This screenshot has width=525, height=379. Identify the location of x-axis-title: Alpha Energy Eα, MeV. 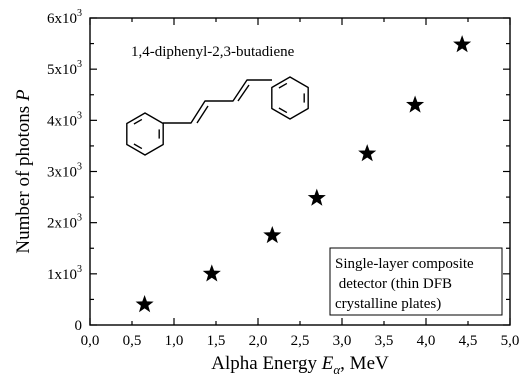
(300, 365).